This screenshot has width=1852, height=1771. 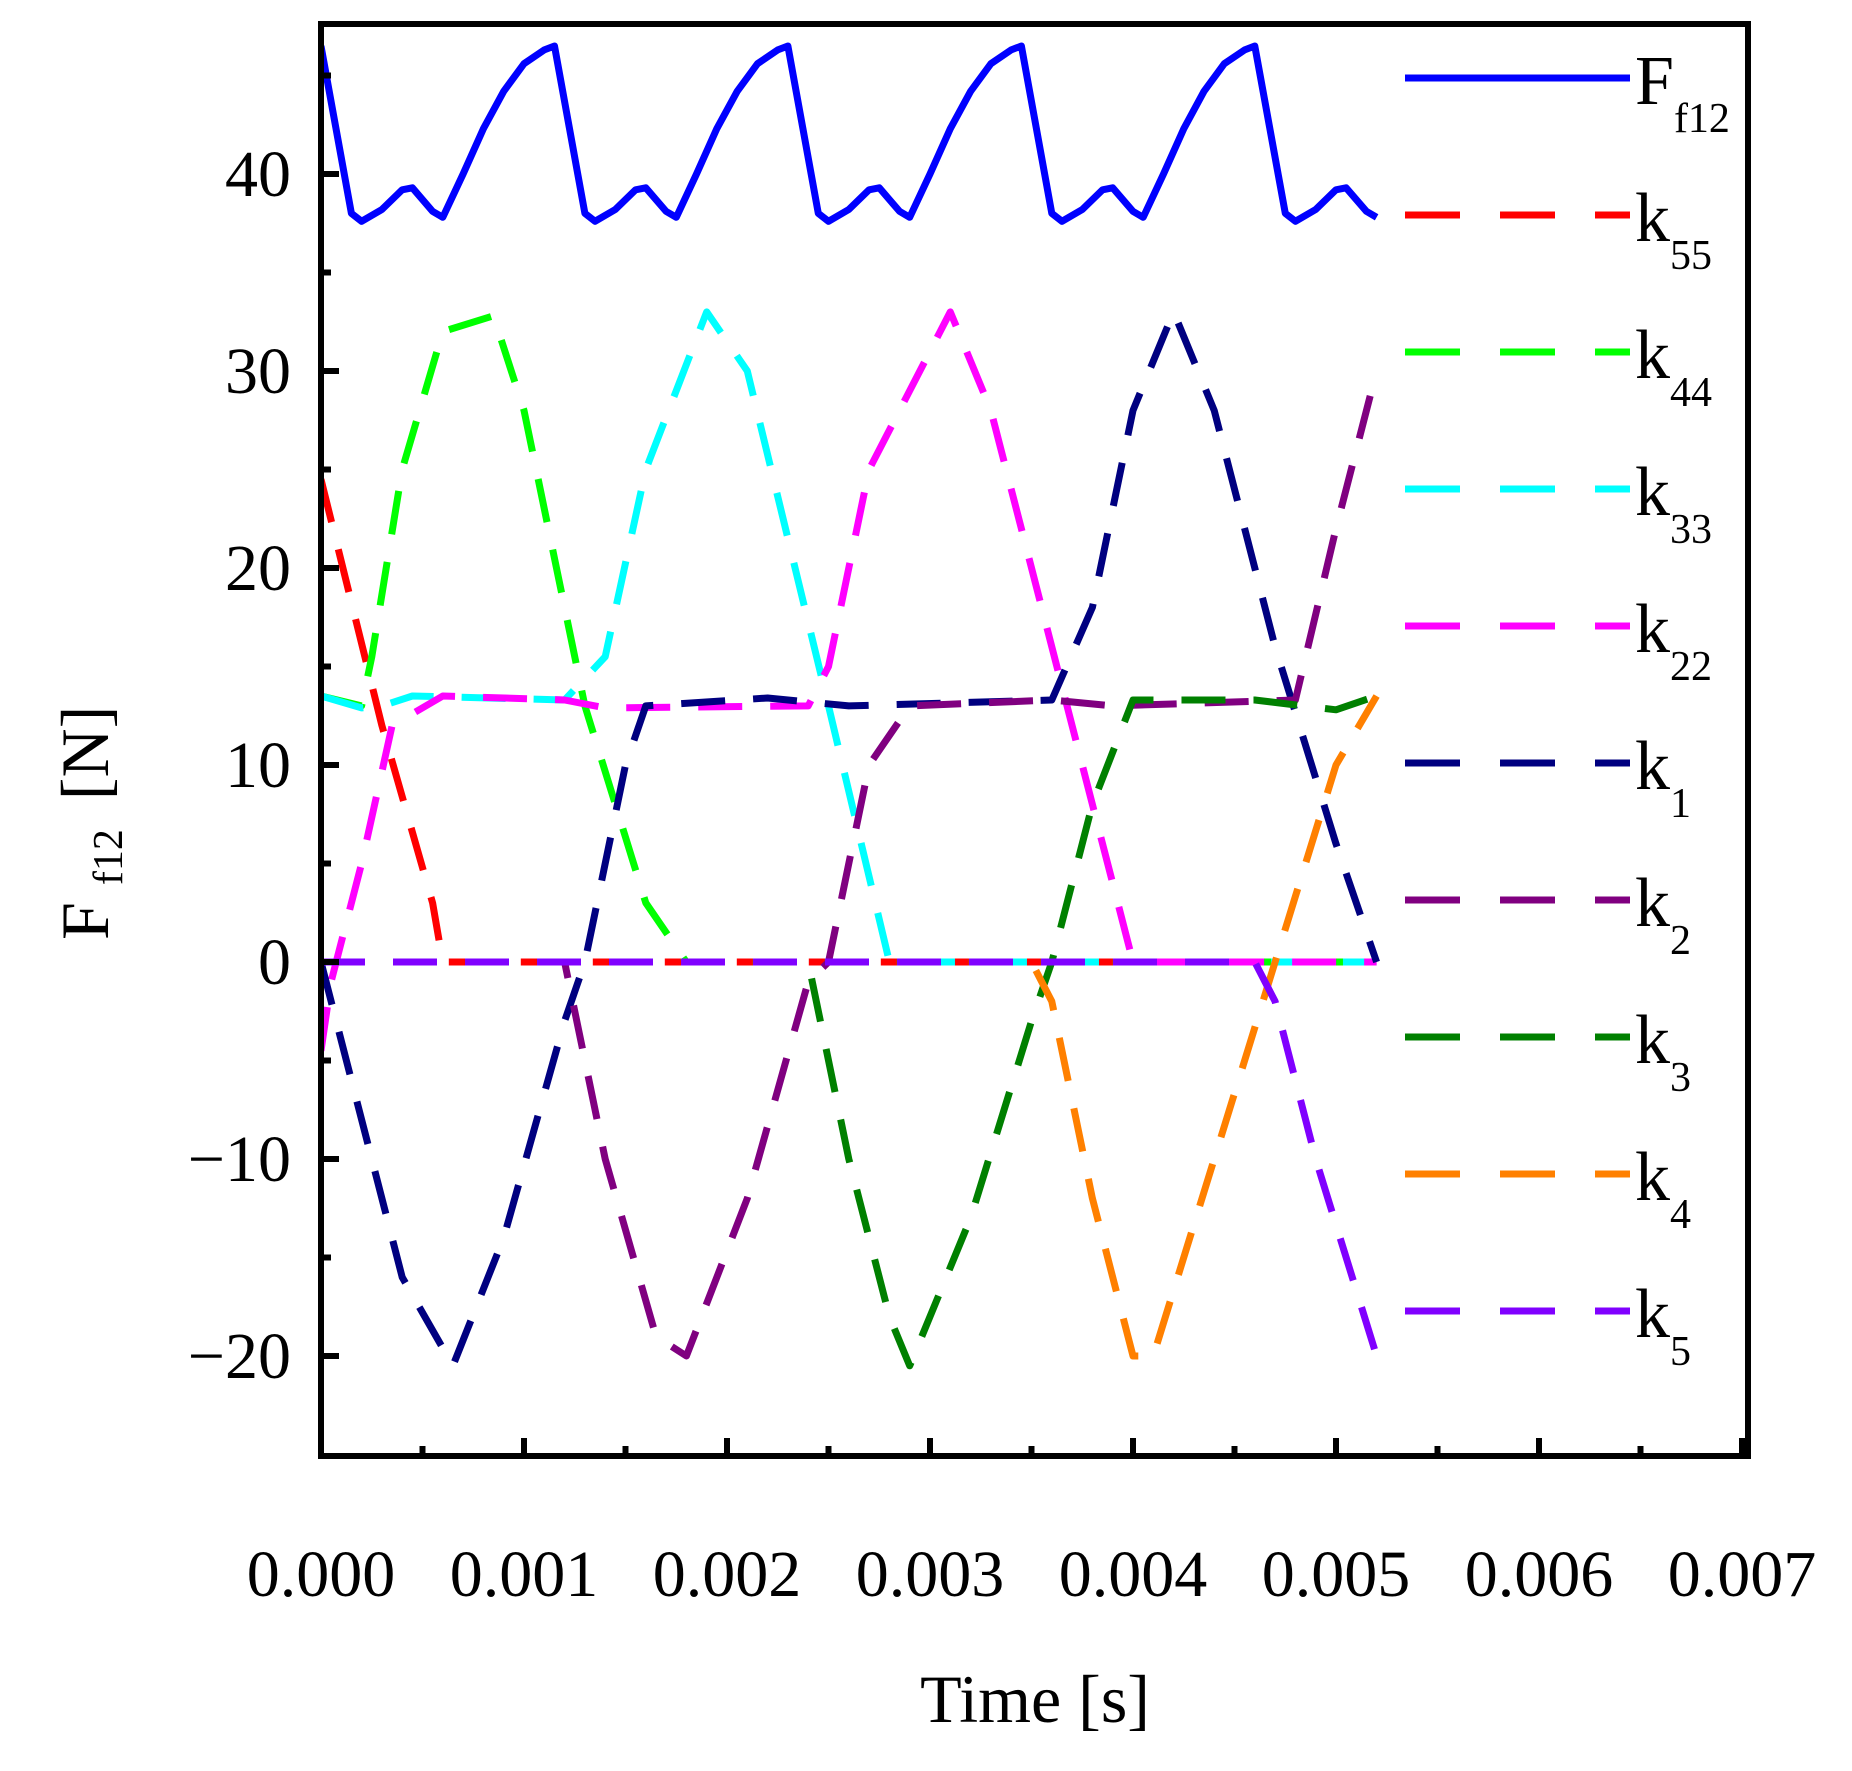 What do you see at coordinates (1654, 81) in the screenshot?
I see `legend-label-main: F` at bounding box center [1654, 81].